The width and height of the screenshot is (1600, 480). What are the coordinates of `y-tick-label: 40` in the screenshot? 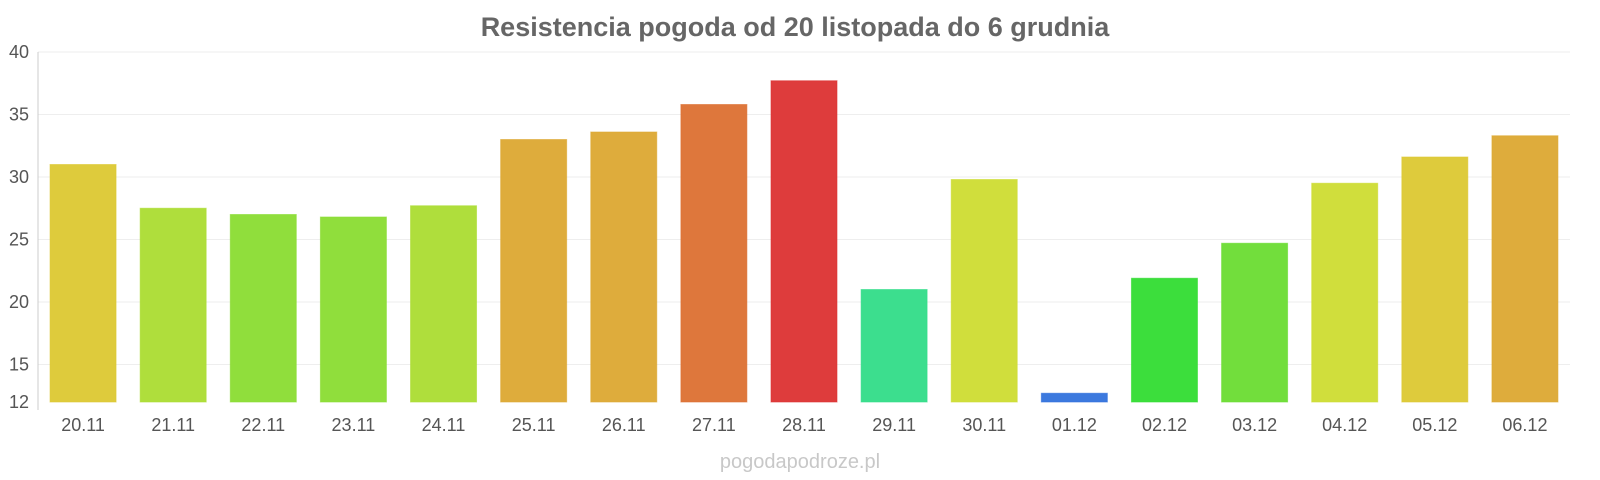 It's located at (19, 52).